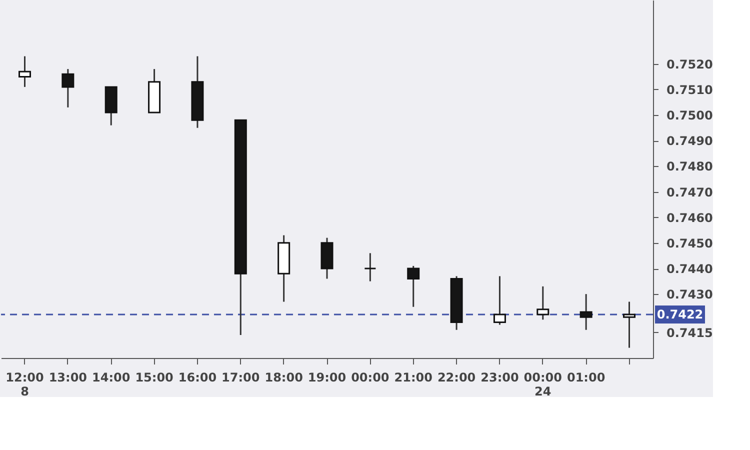 The image size is (750, 450). What do you see at coordinates (413, 377) in the screenshot?
I see `x-tick-label: 21:00` at bounding box center [413, 377].